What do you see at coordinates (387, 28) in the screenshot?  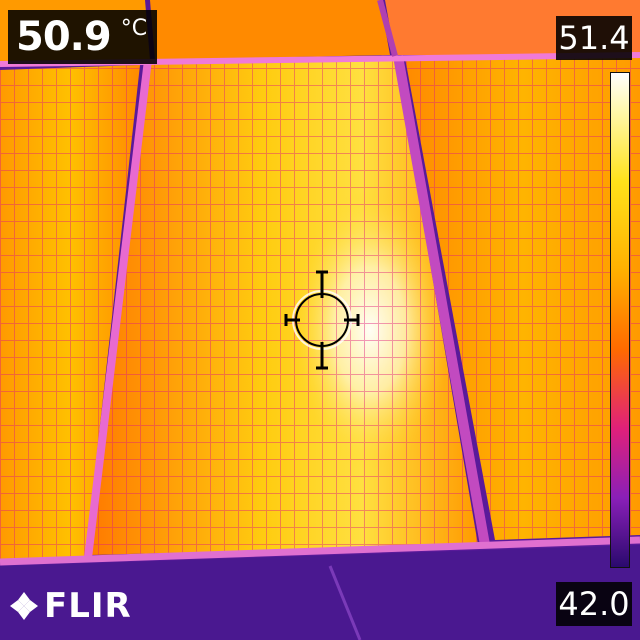 I see `panel-frame-top-divider` at bounding box center [387, 28].